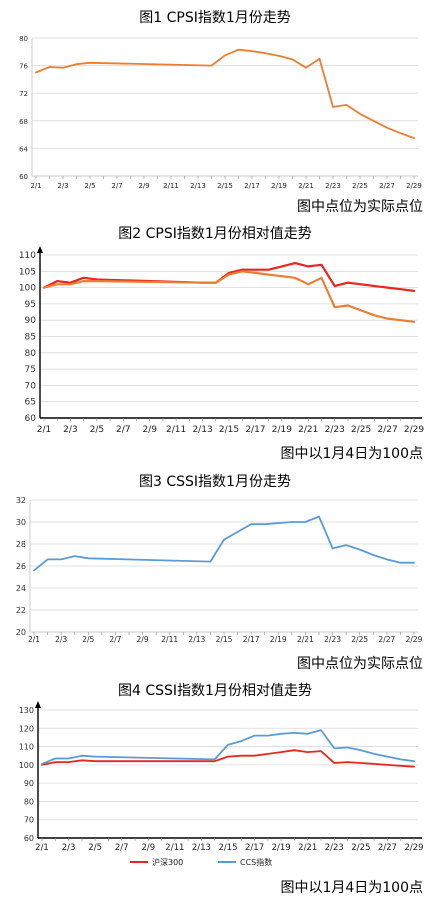 This screenshot has height=900, width=431. What do you see at coordinates (26, 710) in the screenshot?
I see `y-tick-label: 130` at bounding box center [26, 710].